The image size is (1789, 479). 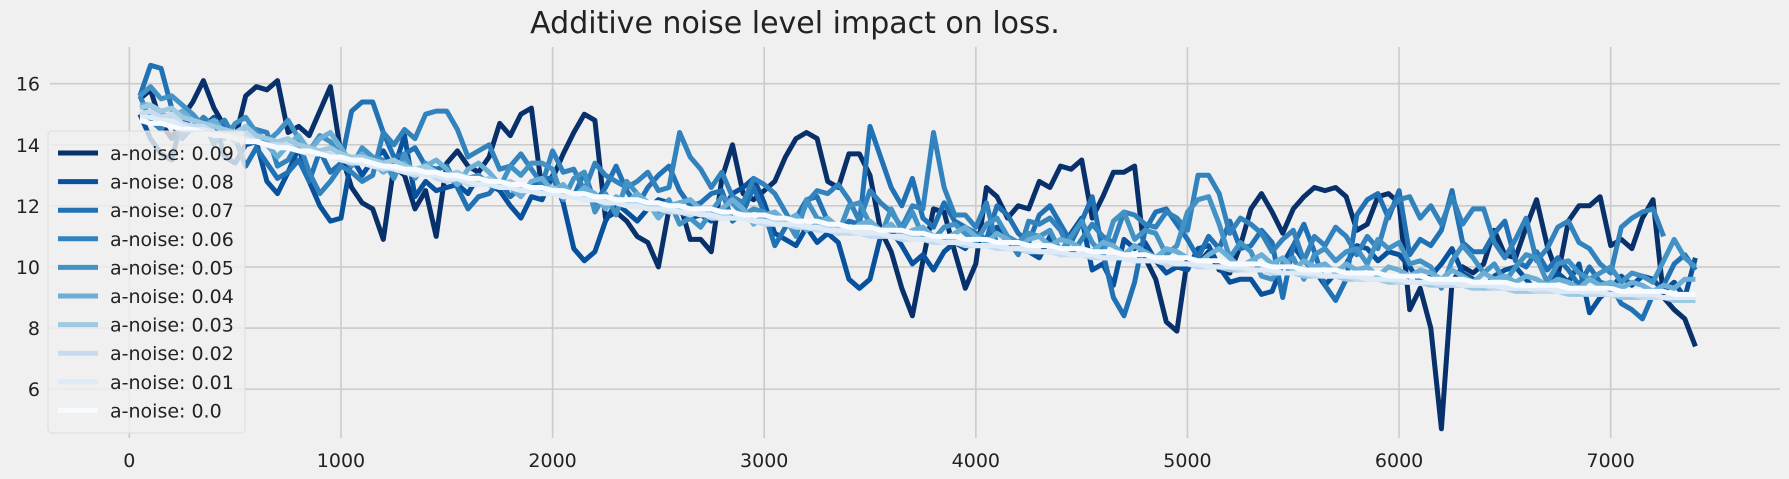 What do you see at coordinates (34, 390) in the screenshot?
I see `y-tick-label: 6` at bounding box center [34, 390].